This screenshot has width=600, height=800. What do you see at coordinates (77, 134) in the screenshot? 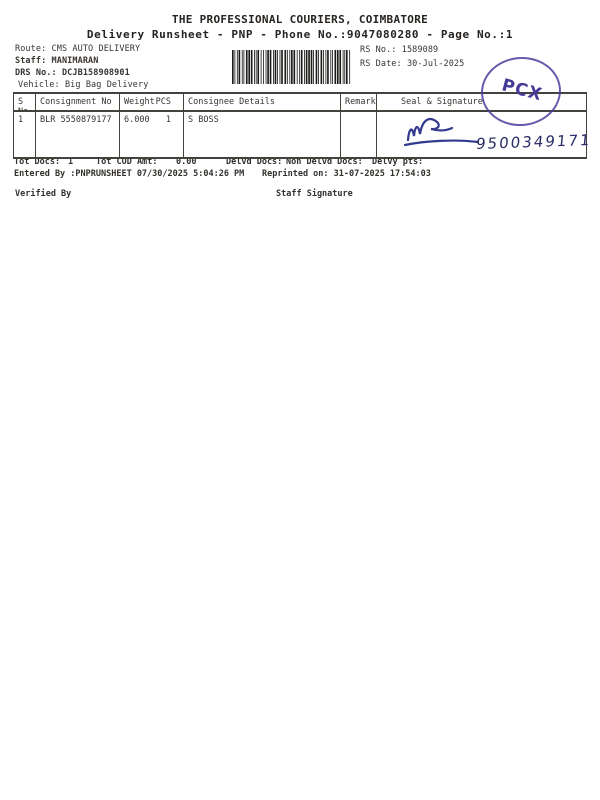
I see `cell-consignment-no: BLR 5550879177` at bounding box center [77, 134].